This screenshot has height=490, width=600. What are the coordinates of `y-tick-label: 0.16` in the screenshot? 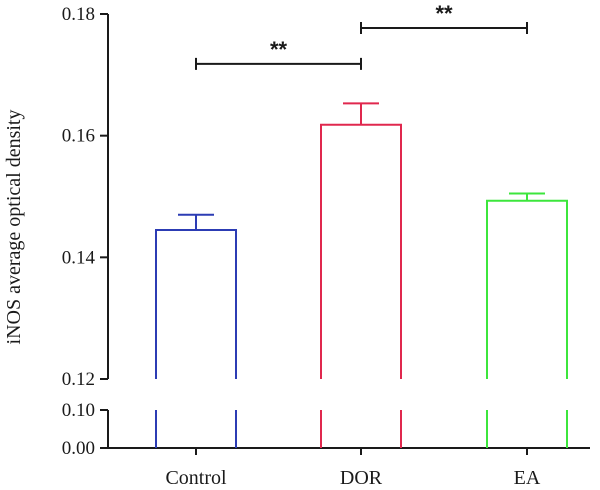 It's located at (78, 136).